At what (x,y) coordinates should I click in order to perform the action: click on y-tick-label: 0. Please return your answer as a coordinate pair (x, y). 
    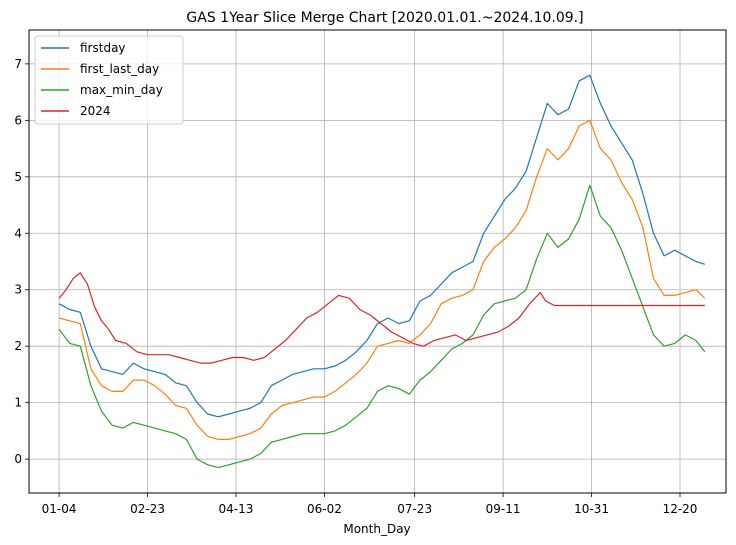
    Looking at the image, I should click on (18, 459).